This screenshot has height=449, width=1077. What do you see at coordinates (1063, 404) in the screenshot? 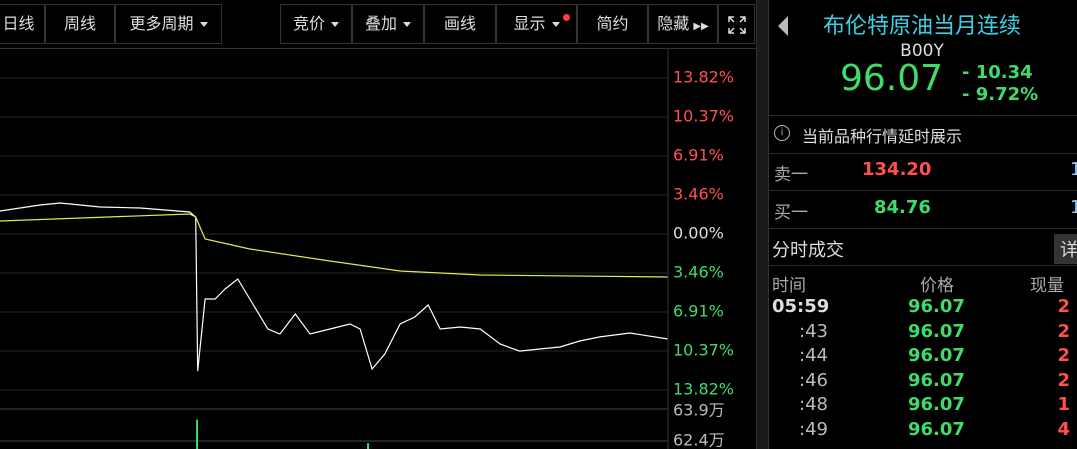
I see `trade-volume: 1` at bounding box center [1063, 404].